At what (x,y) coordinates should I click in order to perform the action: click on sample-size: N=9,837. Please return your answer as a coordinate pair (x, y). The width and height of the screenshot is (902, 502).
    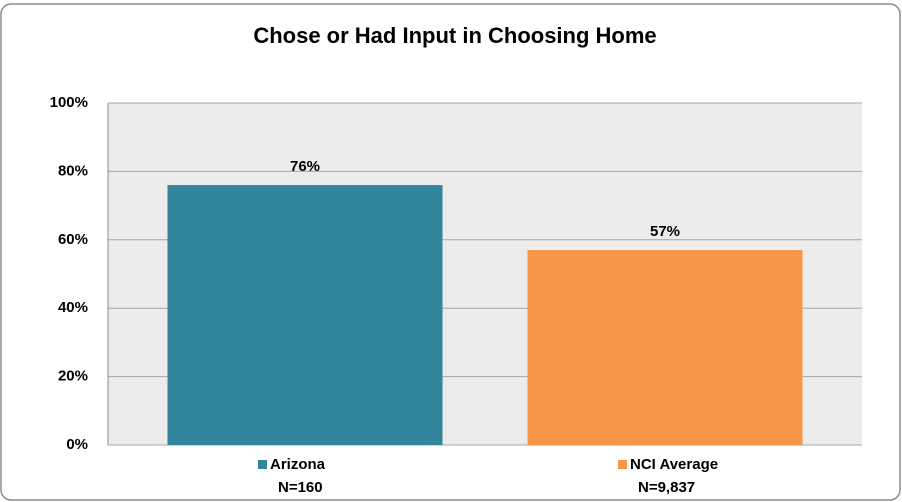
    Looking at the image, I should click on (666, 487).